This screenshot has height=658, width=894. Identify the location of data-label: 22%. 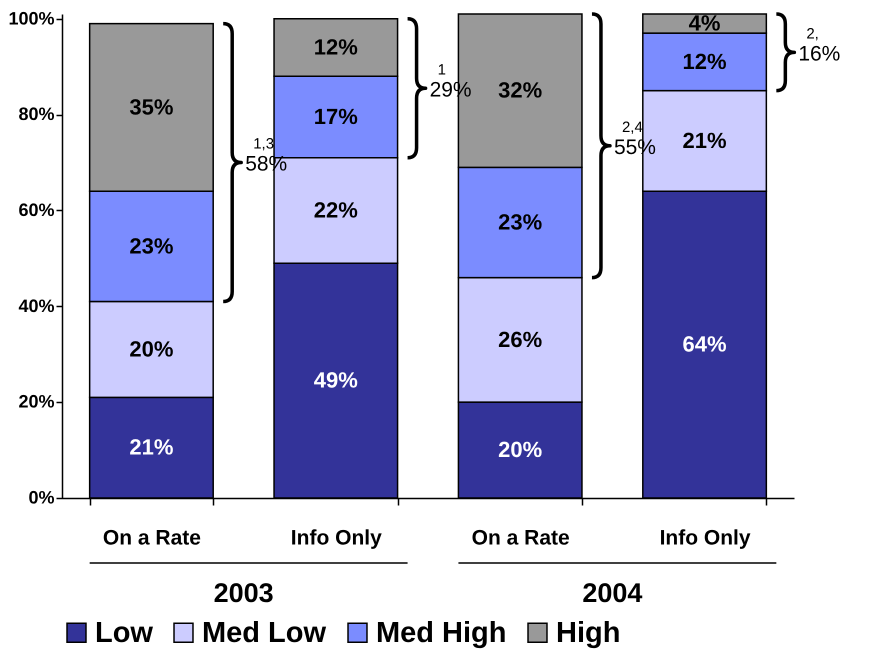
(336, 209).